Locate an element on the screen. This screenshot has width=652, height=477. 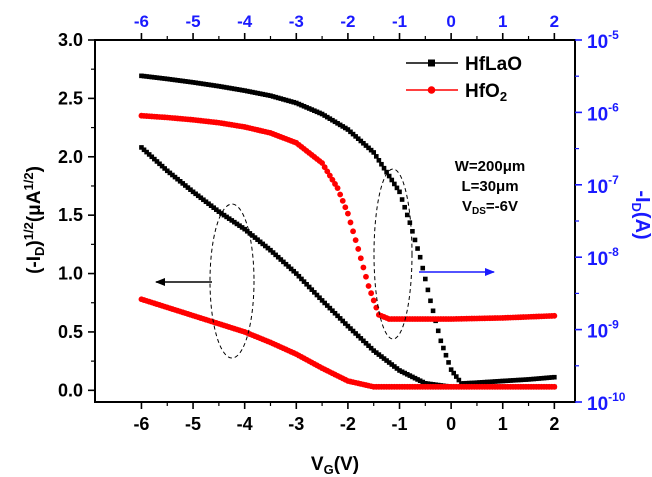
top-axis-ticks: -6 -5 -4 -3 -2 -1 0 1 2 is located at coordinates (346, 26).